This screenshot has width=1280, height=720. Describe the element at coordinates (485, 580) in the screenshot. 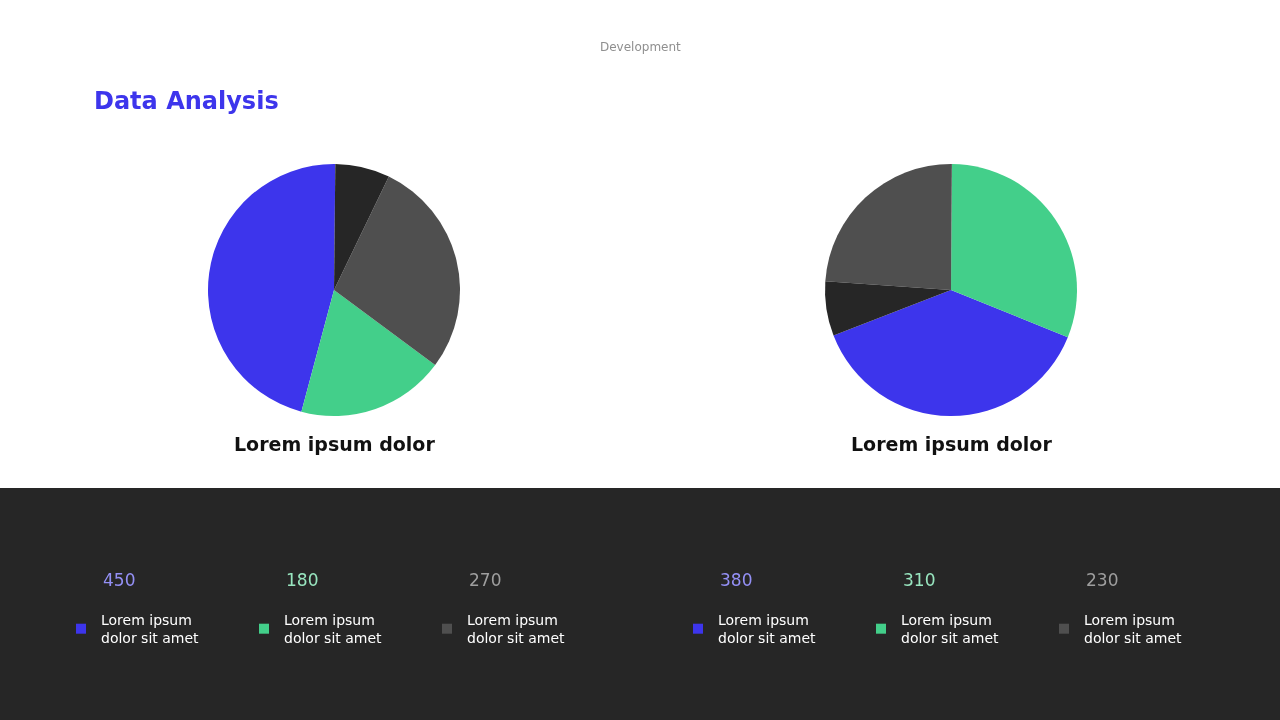

I see `text: 270` at that location.